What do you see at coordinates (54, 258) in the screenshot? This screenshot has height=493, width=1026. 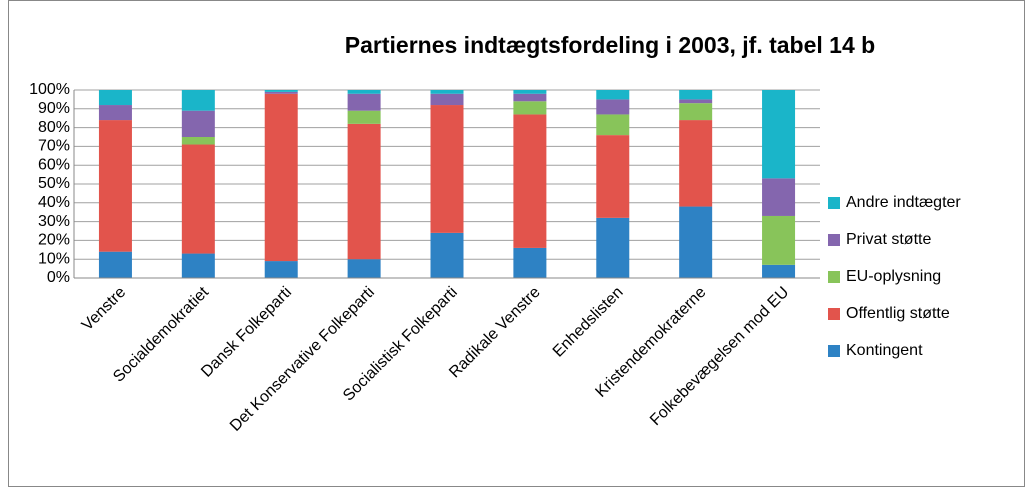 I see `y-tick-label: 10%` at bounding box center [54, 258].